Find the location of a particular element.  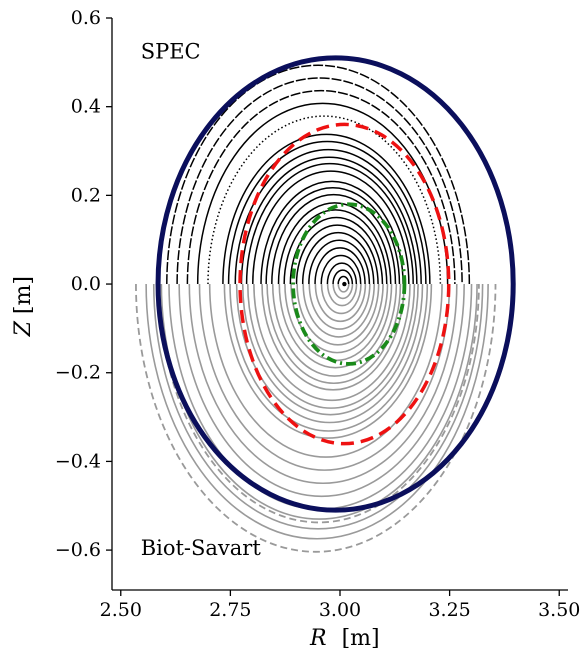

x-tick-label: 2.75 is located at coordinates (230, 610).